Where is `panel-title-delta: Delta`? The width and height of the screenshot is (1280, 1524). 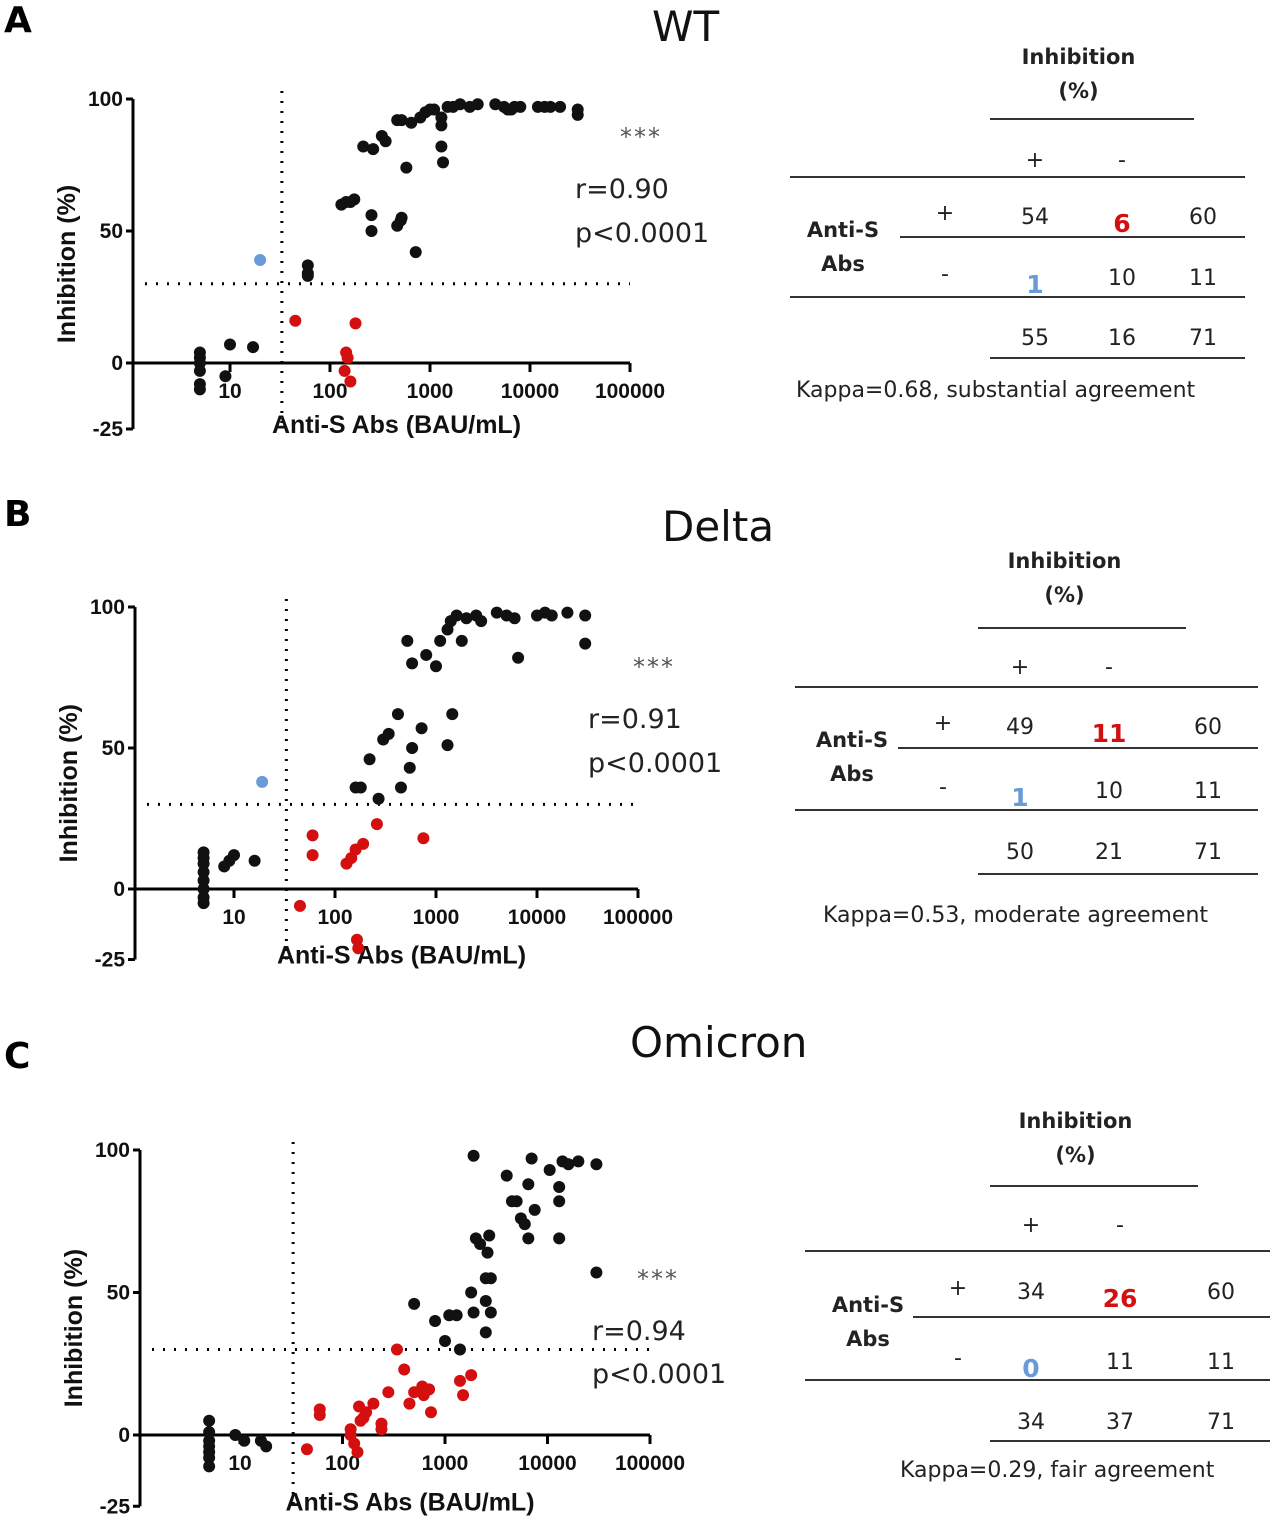
panel-title-delta: Delta is located at coordinates (718, 526).